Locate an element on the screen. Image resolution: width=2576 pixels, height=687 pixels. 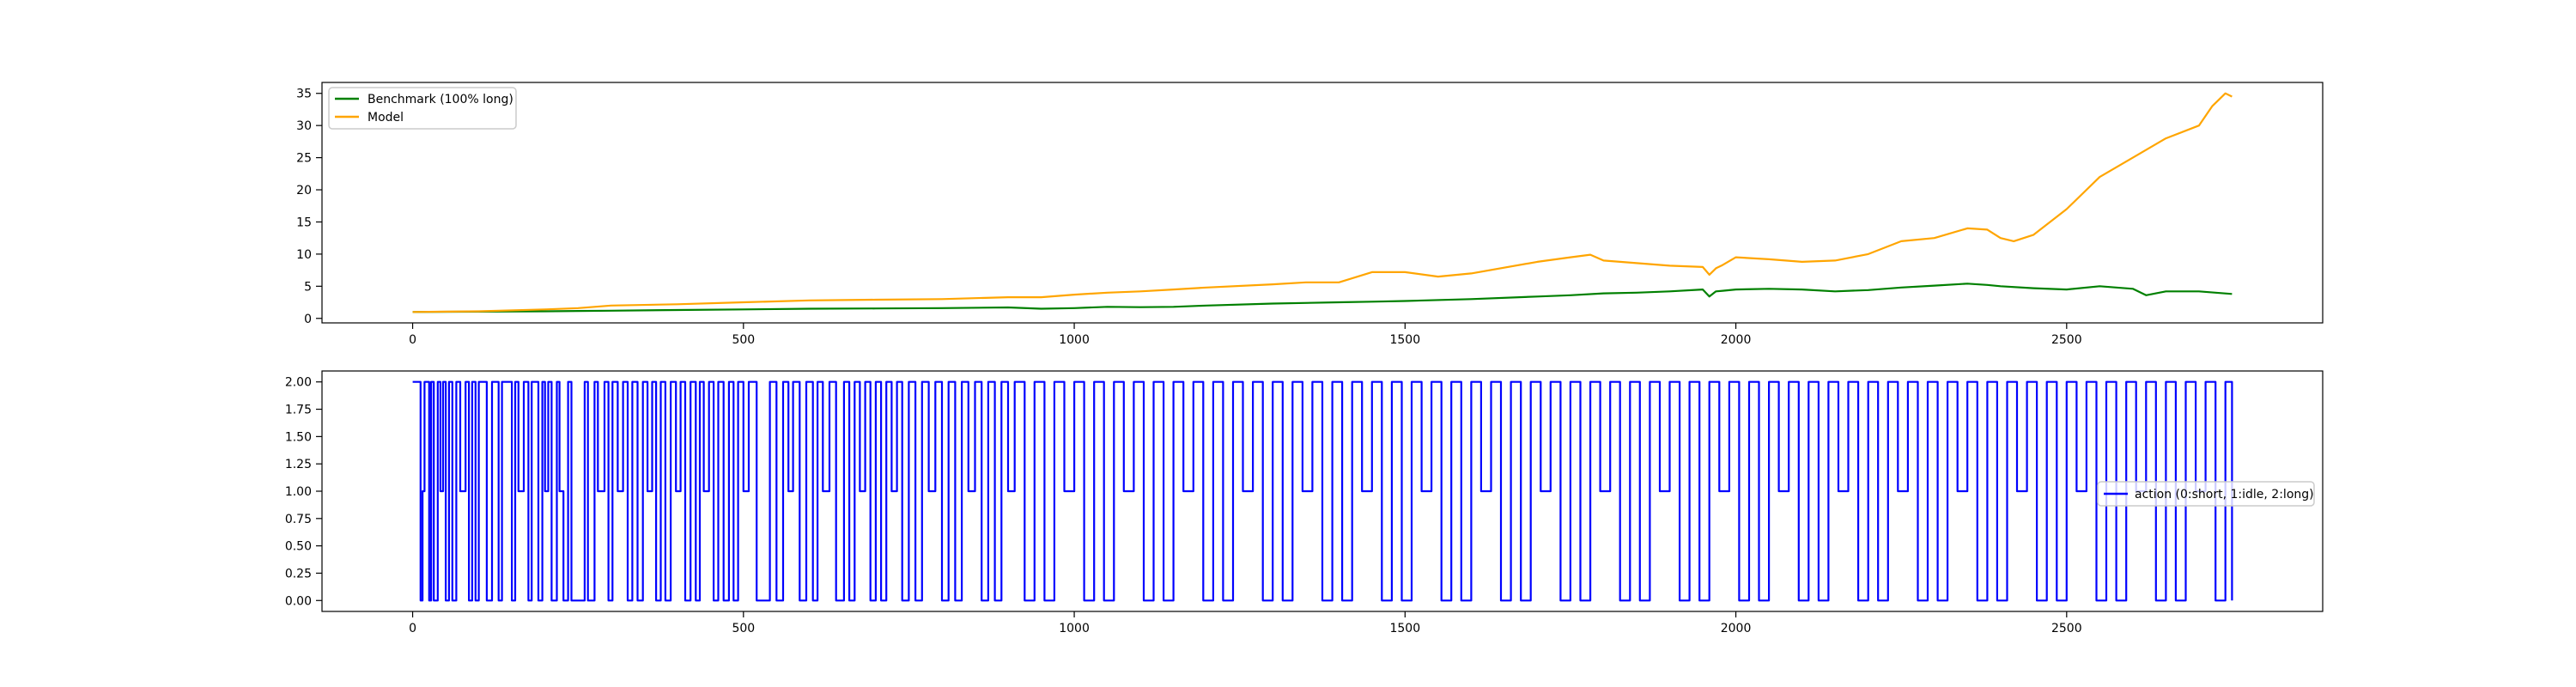
bottom-legend-frame is located at coordinates (2206, 494).